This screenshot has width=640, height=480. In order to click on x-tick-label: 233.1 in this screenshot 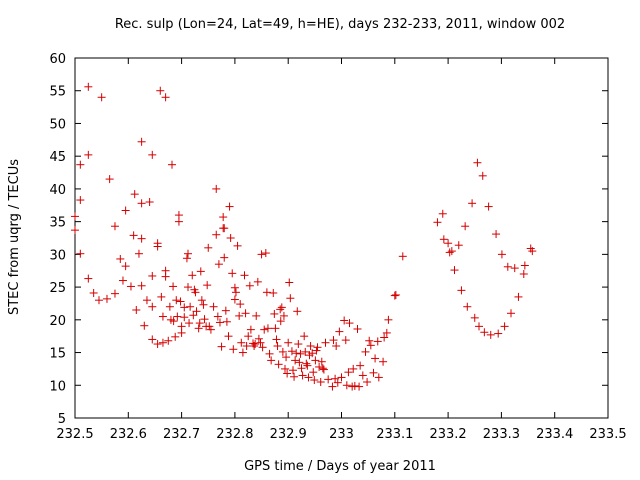, I will do `click(394, 434)`.